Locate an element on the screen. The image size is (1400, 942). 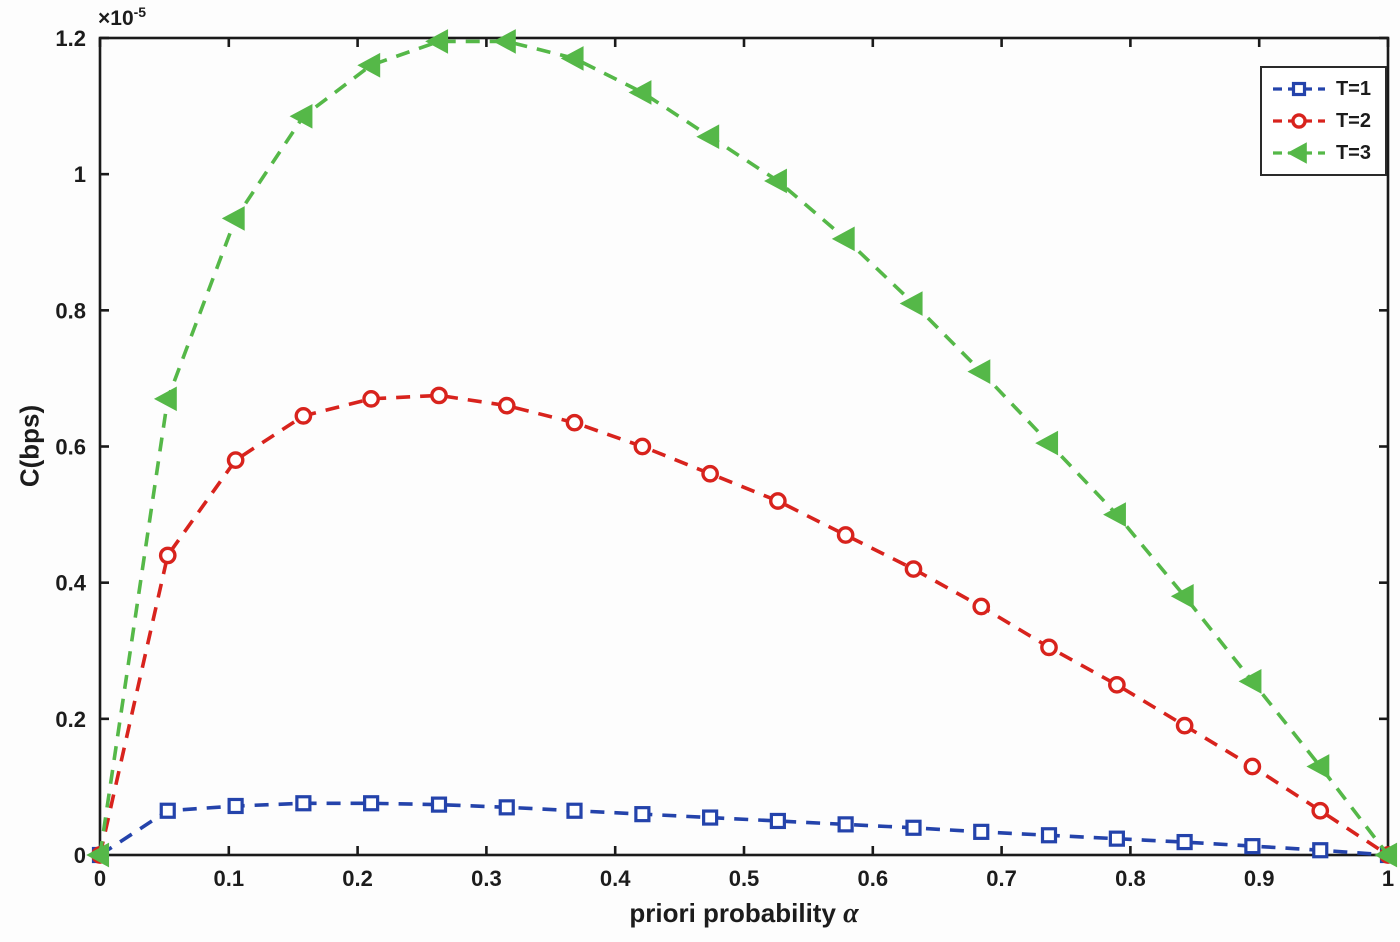
legend-label-t3: T=3 is located at coordinates (1353, 152).